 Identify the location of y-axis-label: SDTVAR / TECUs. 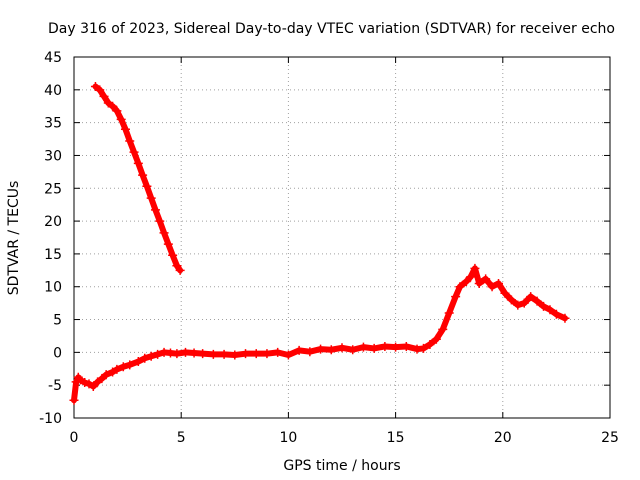
(14, 238).